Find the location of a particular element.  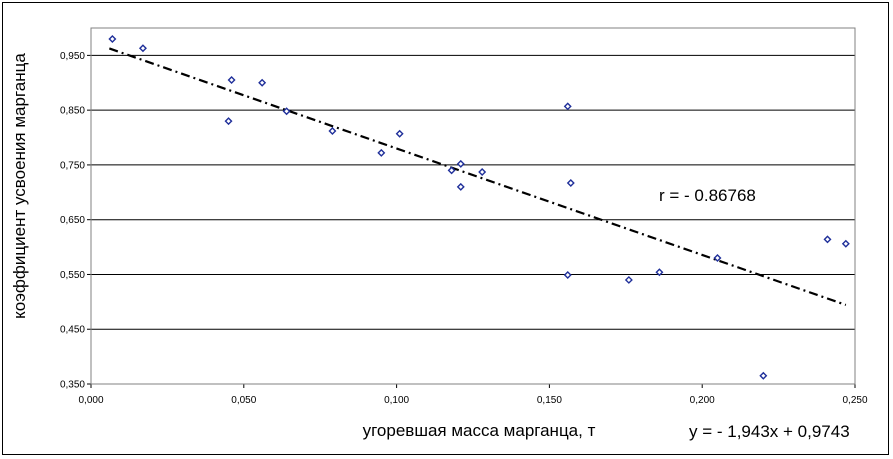

x-tick-label: 0,250 is located at coordinates (854, 400).